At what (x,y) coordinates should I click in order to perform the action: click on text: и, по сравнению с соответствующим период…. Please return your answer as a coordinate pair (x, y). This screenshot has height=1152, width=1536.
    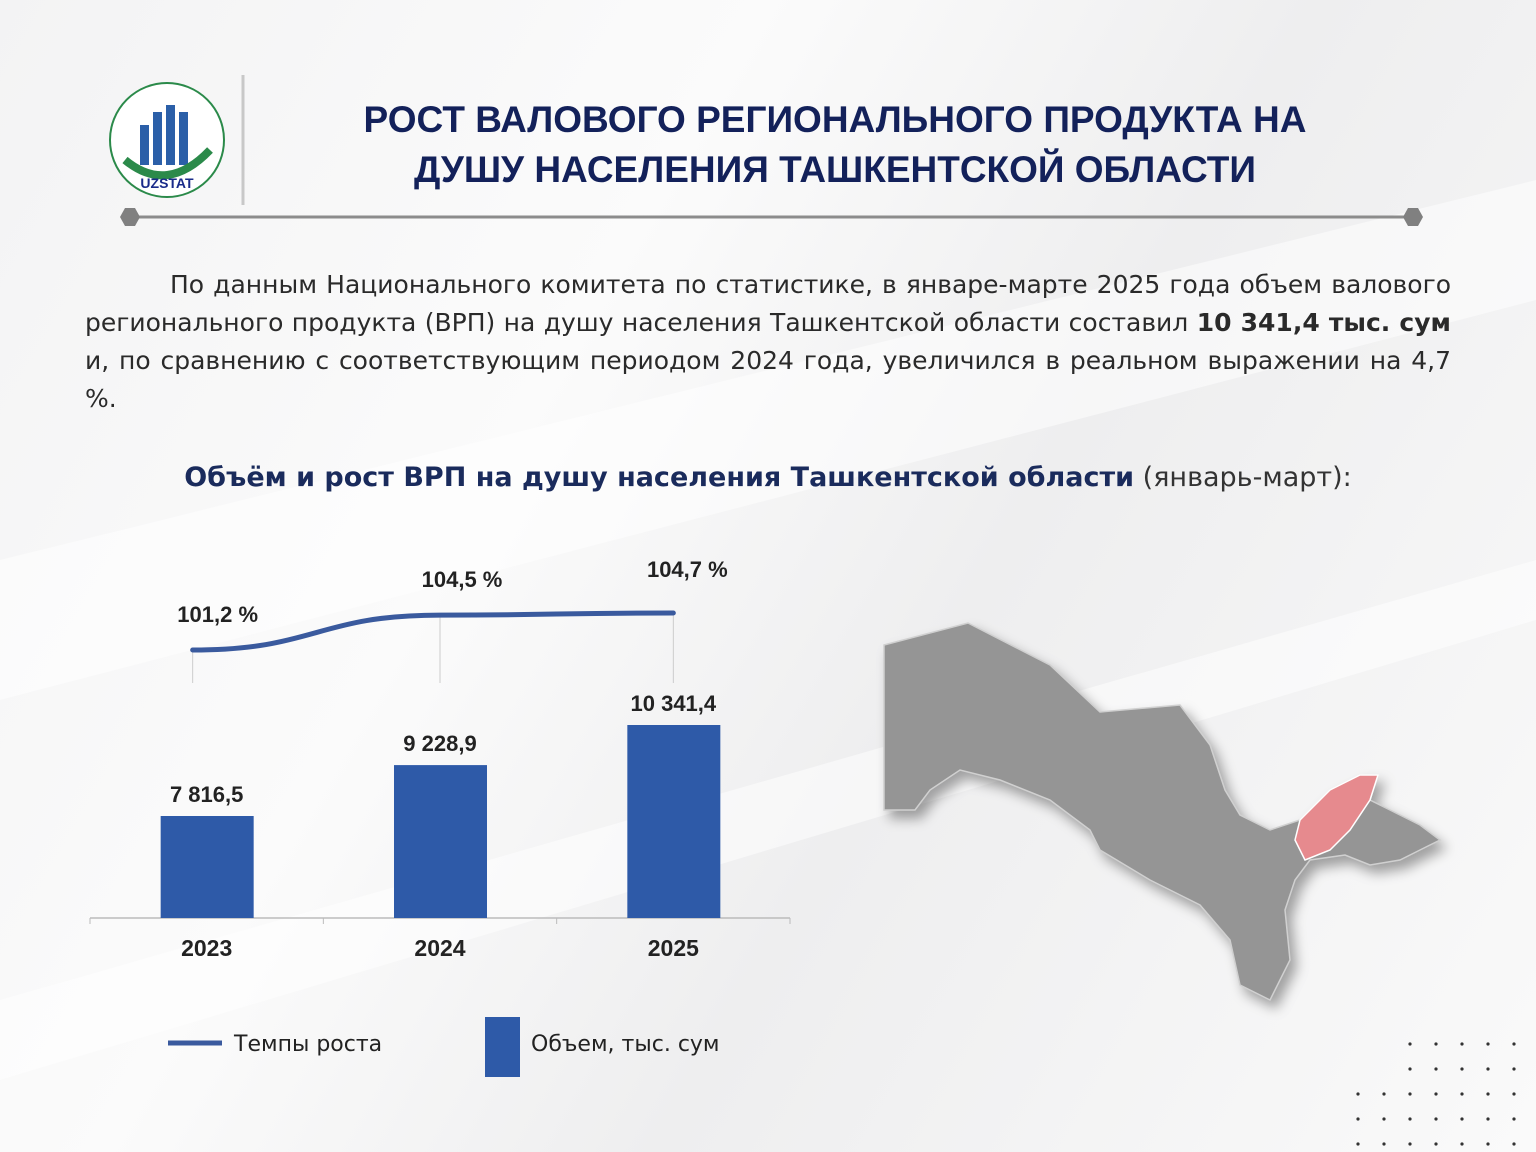
    Looking at the image, I should click on (768, 379).